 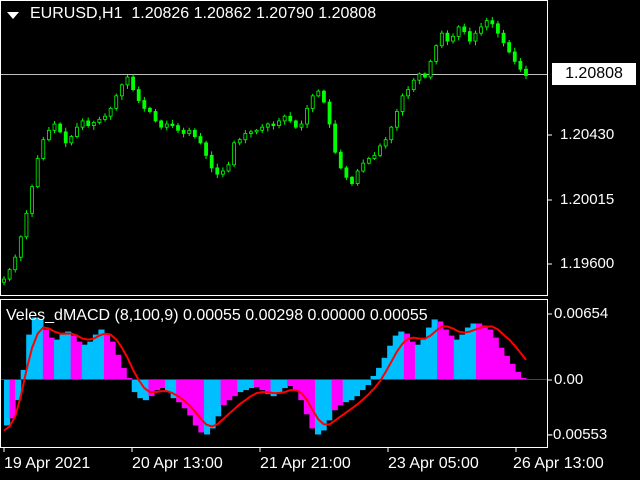 What do you see at coordinates (305, 463) in the screenshot?
I see `time-axis-label-3: 21 Apr 21:00` at bounding box center [305, 463].